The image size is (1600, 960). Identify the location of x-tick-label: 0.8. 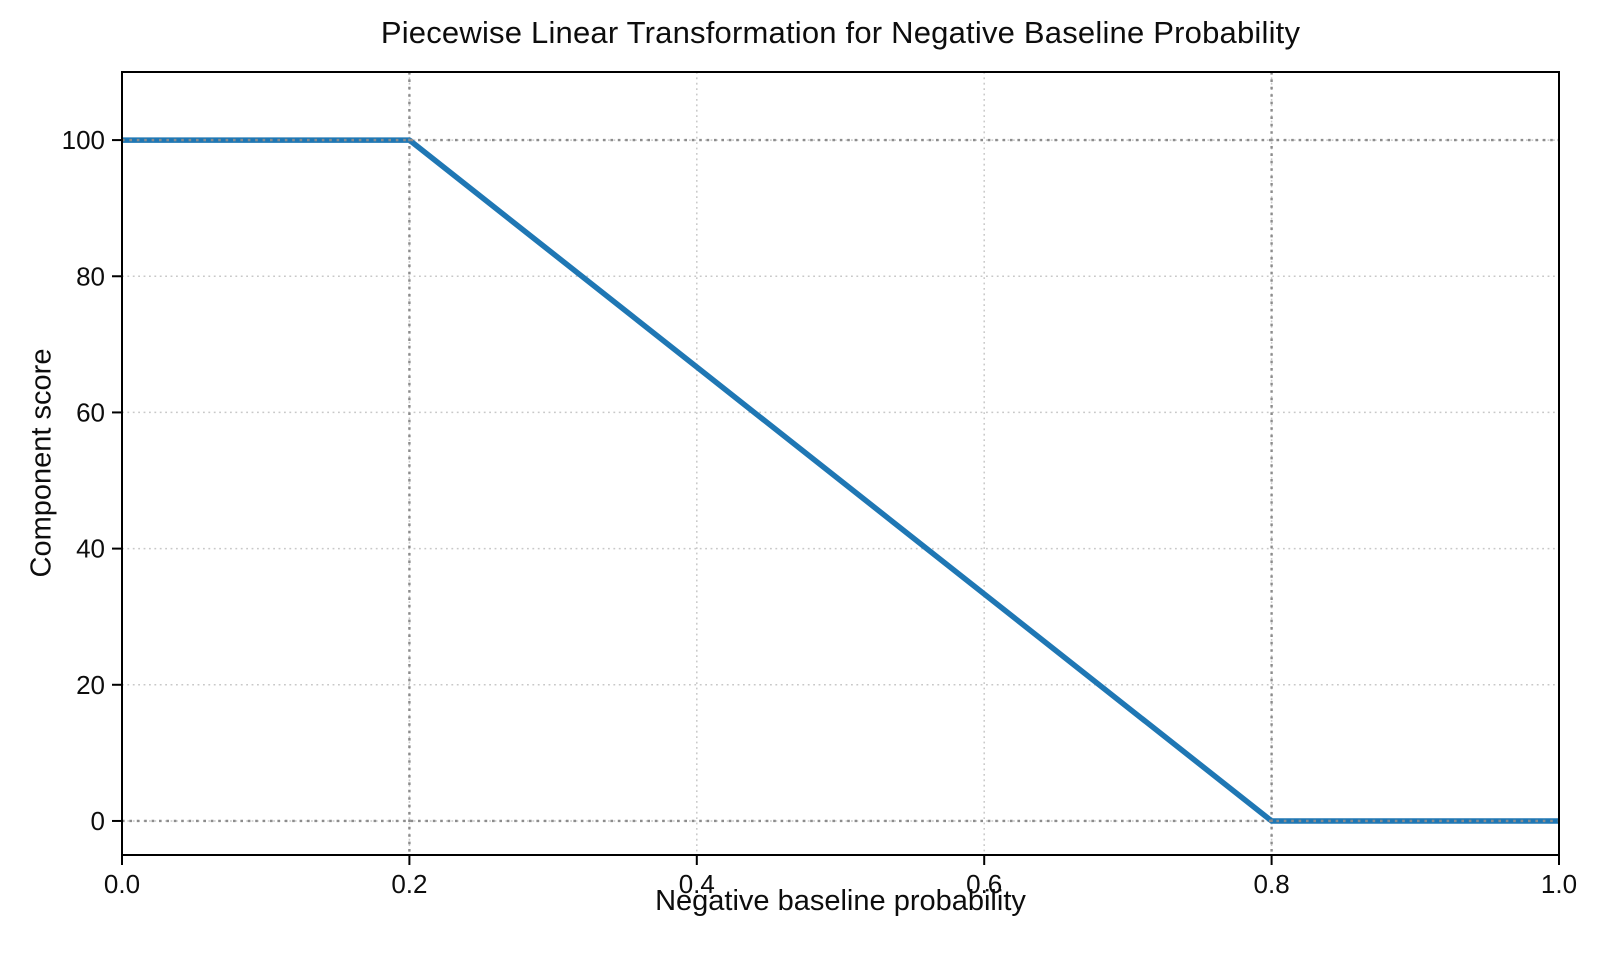
(1272, 884).